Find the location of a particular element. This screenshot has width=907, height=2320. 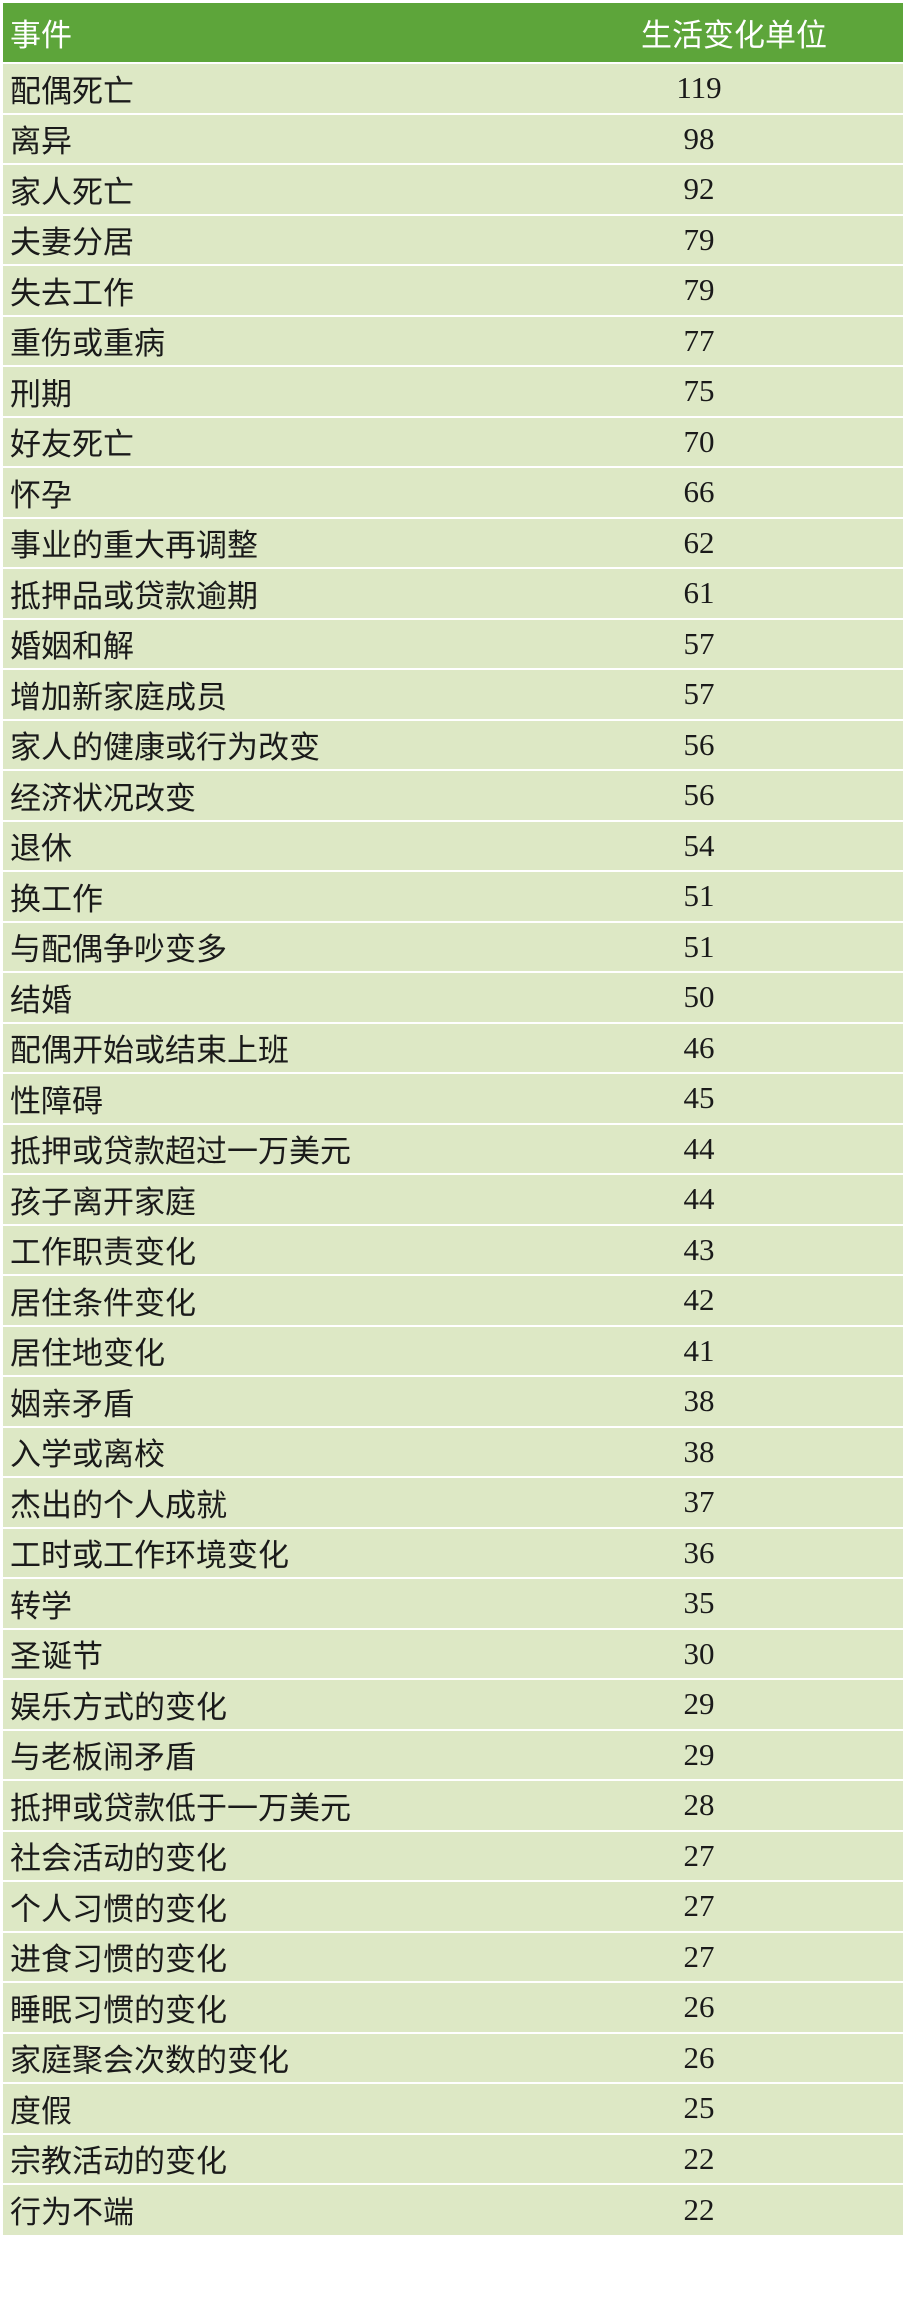

table-row: 怀孕 66 is located at coordinates (453, 492).